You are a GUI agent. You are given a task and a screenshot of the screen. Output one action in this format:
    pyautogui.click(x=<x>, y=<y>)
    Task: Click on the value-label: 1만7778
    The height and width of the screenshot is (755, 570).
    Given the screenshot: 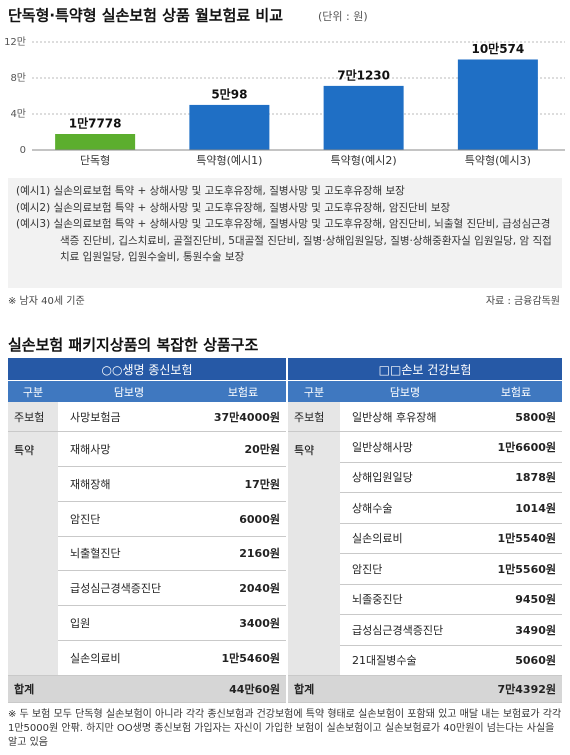 What is the action you would take?
    pyautogui.click(x=95, y=122)
    